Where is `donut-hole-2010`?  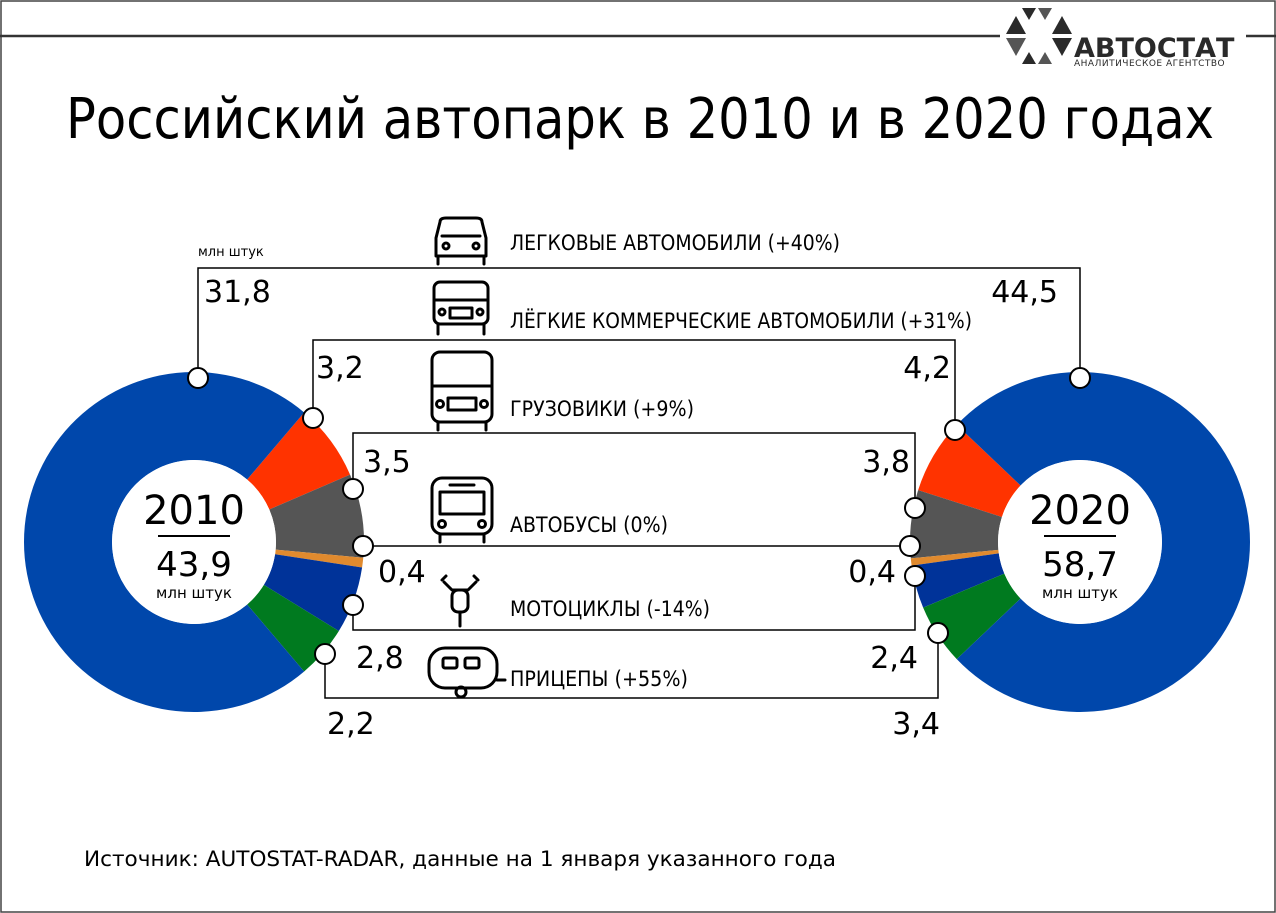 donut-hole-2010 is located at coordinates (194, 542).